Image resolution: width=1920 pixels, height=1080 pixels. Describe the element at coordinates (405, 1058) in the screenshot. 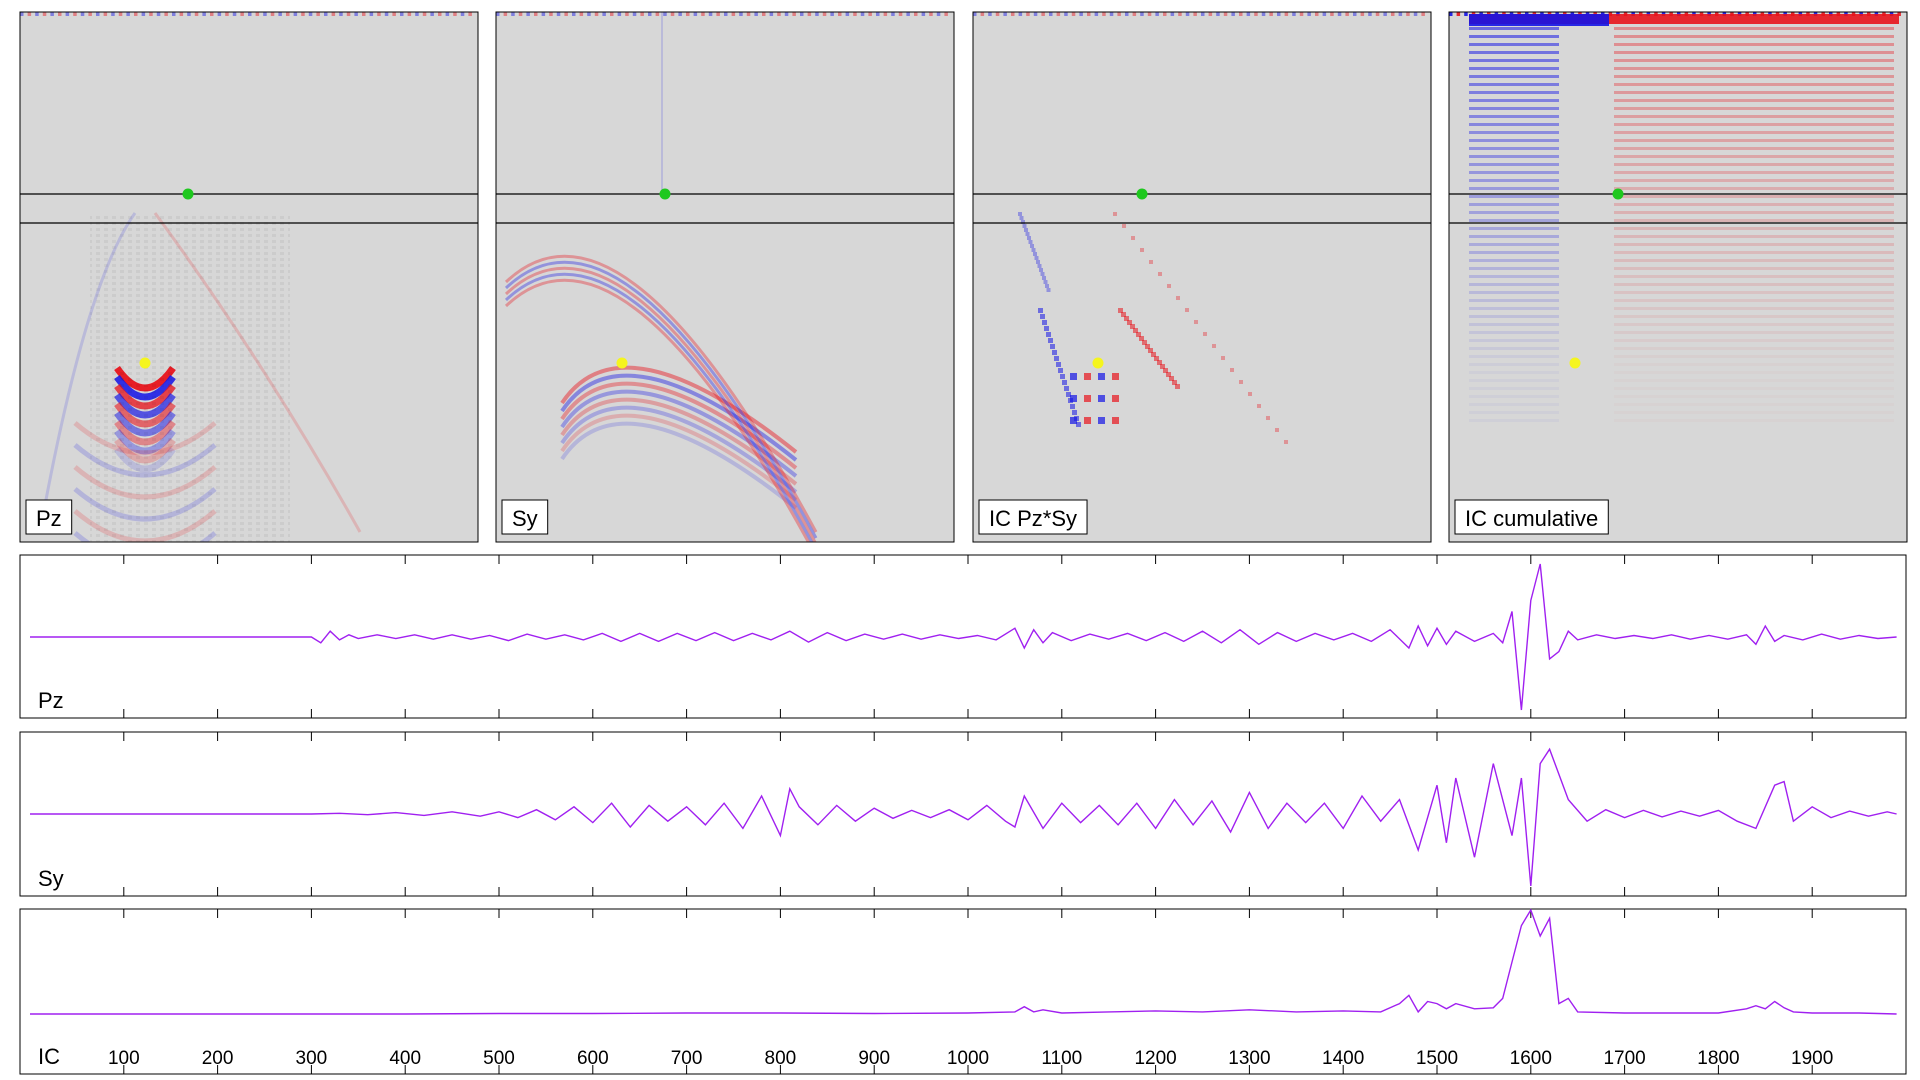

I see `x-tick-label: 400` at that location.